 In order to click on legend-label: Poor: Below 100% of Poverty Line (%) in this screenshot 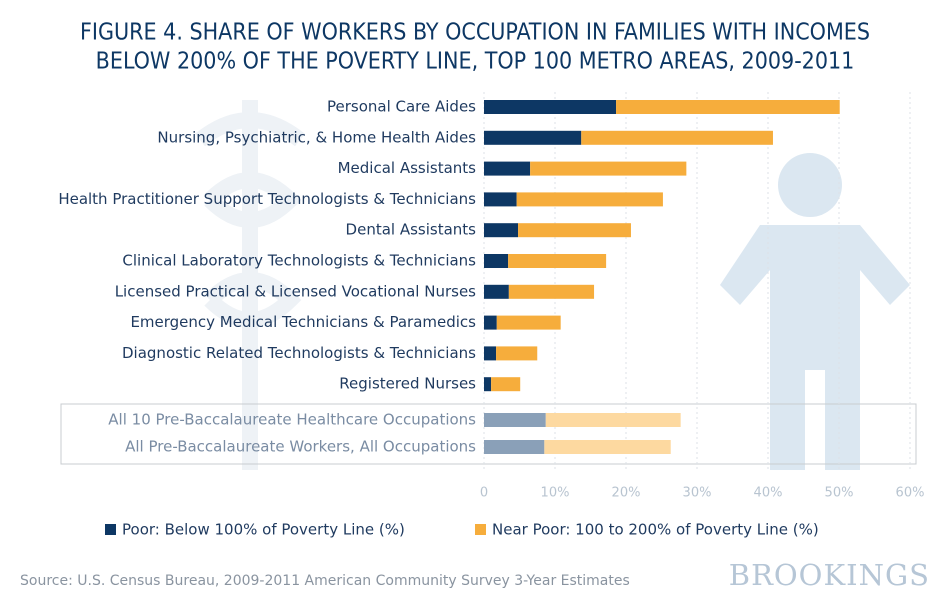, I will do `click(263, 530)`.